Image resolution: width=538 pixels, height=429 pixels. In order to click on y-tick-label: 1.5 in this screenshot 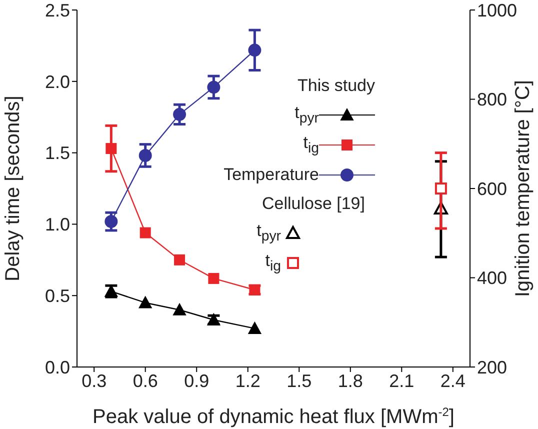, I will do `click(57, 153)`.